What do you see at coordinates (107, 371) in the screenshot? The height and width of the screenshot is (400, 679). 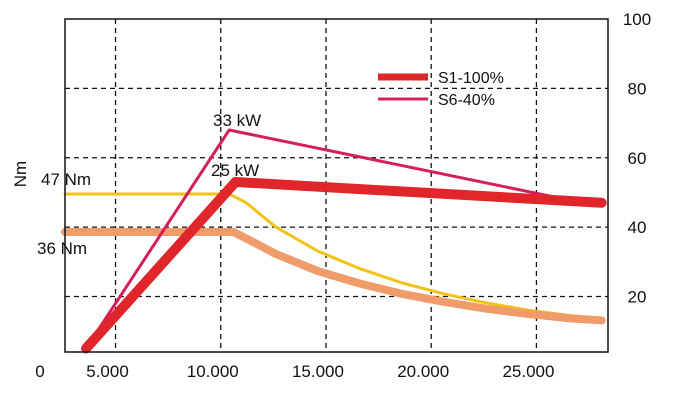 I see `x-tick-label: 5.000` at bounding box center [107, 371].